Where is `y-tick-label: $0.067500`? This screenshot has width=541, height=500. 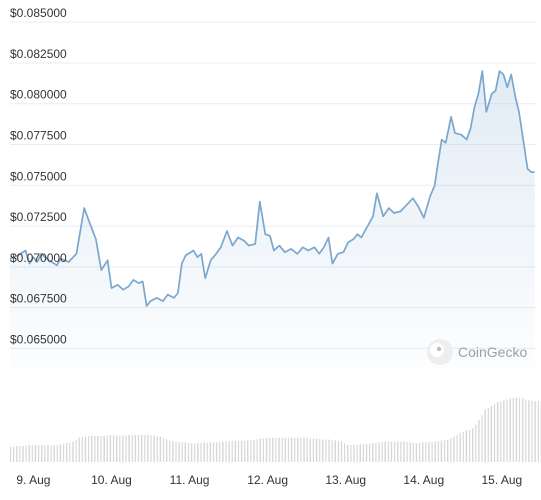 y-tick-label: $0.067500 is located at coordinates (38, 299).